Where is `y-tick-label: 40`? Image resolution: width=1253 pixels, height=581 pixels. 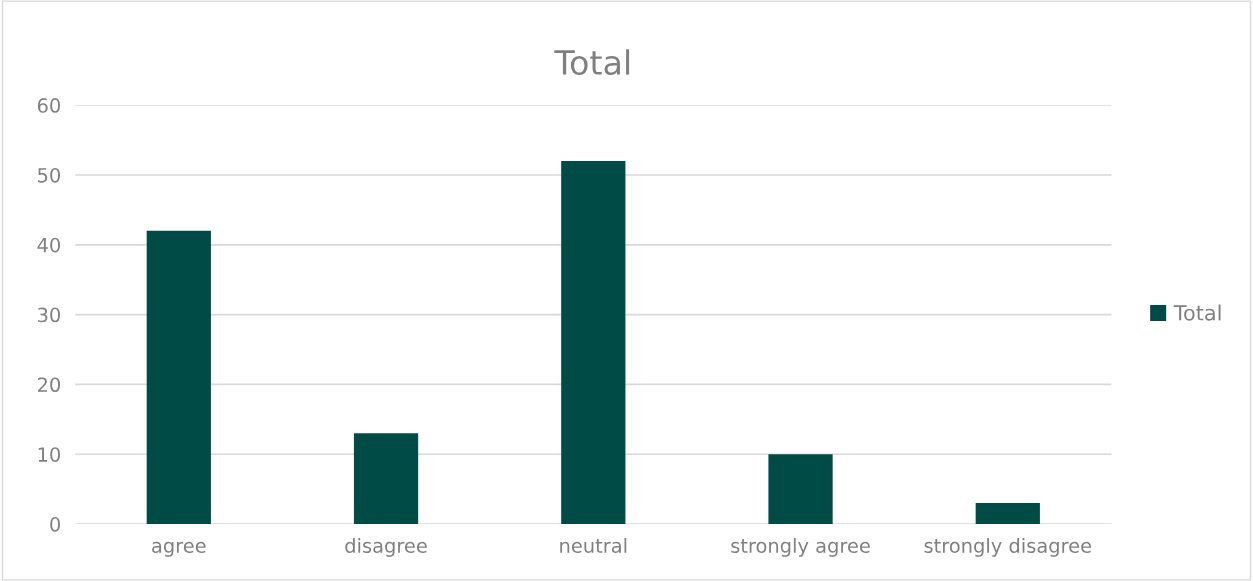
y-tick-label: 40 is located at coordinates (48, 245).